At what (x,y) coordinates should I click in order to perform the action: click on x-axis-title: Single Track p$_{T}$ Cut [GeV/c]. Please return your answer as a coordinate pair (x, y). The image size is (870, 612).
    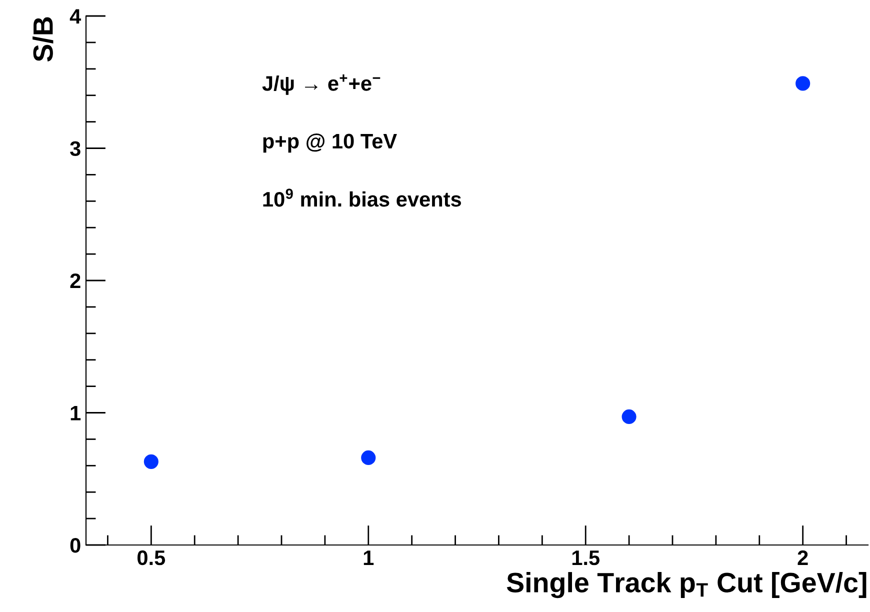
    Looking at the image, I should click on (686, 585).